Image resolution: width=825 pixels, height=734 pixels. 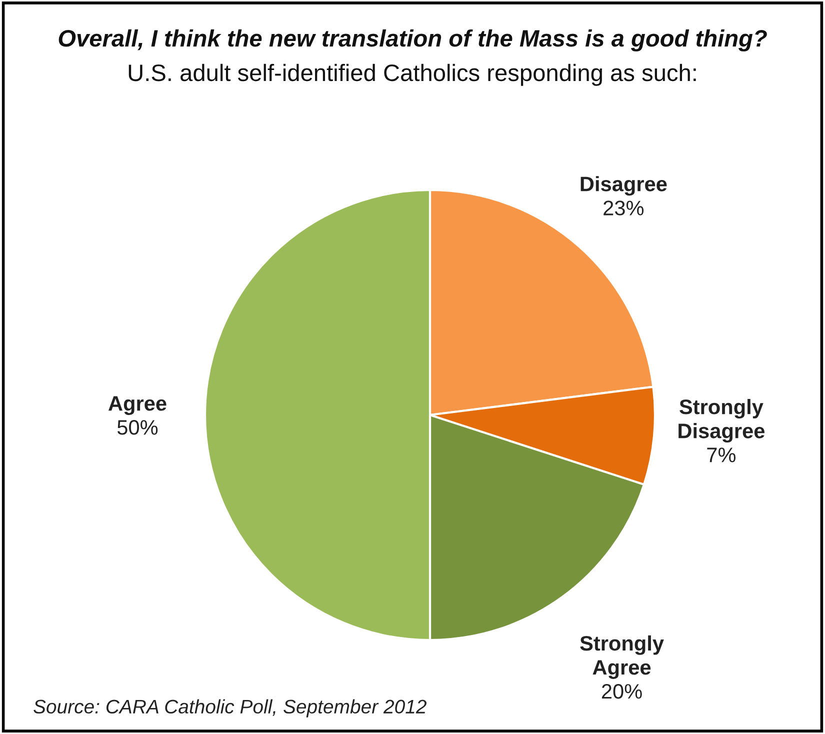 What do you see at coordinates (412, 40) in the screenshot?
I see `chart-title: Overall, I think the new translation of the Mass is a good thing?` at bounding box center [412, 40].